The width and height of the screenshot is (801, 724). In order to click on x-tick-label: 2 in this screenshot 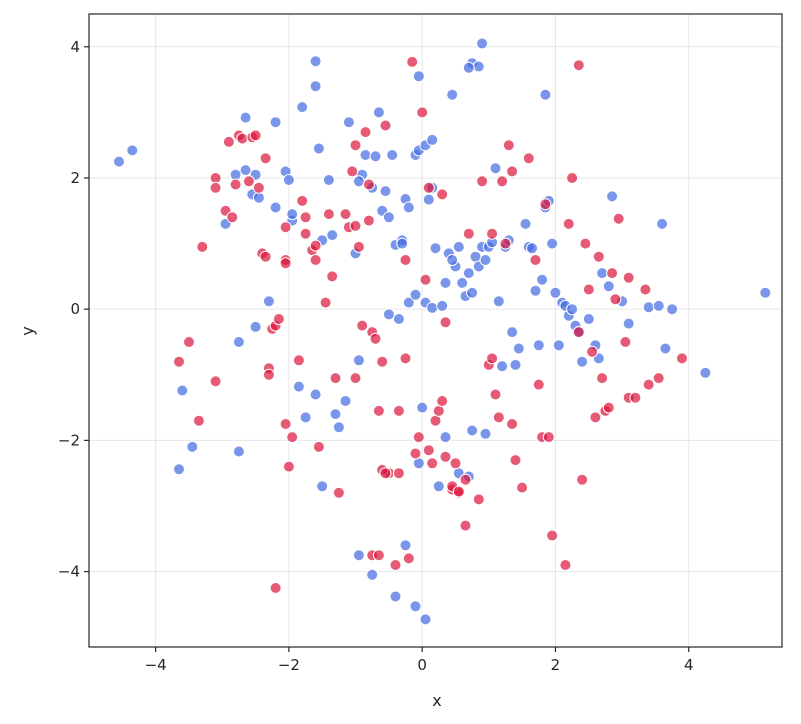, I will do `click(556, 665)`.